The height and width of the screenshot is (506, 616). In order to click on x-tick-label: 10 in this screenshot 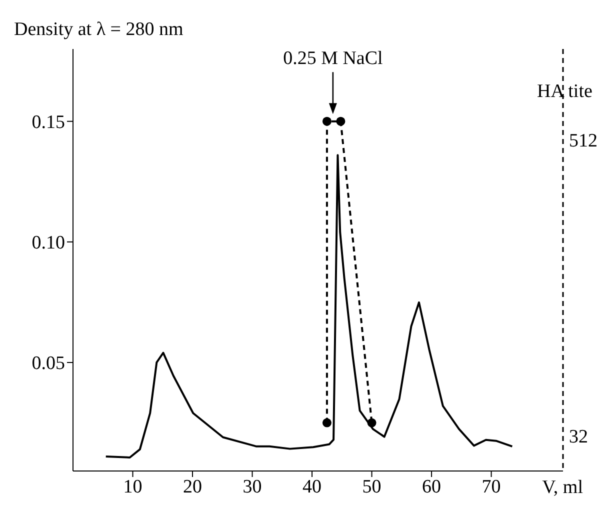, I will do `click(132, 487)`.